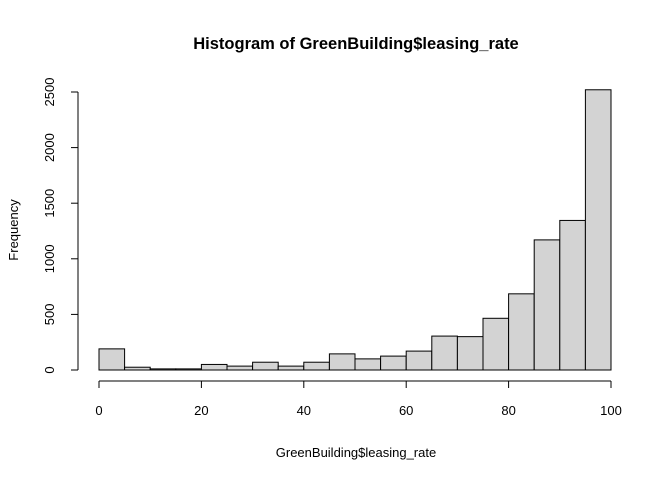  I want to click on y-tick-label-4: 2000, so click(49, 147).